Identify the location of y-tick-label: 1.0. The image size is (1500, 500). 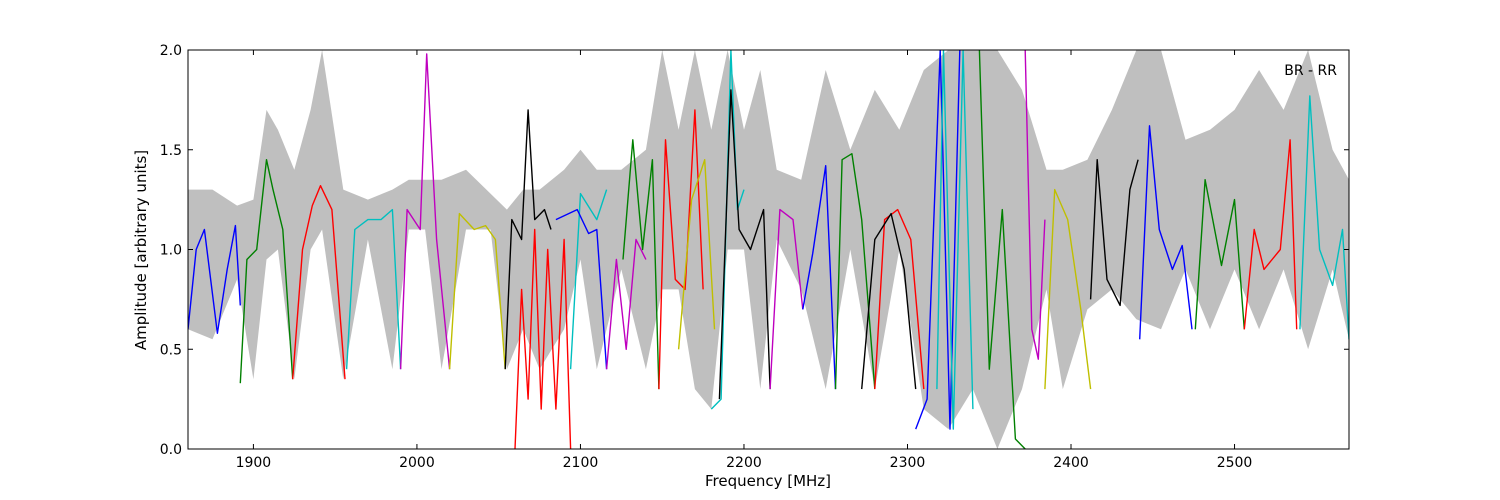
(171, 251).